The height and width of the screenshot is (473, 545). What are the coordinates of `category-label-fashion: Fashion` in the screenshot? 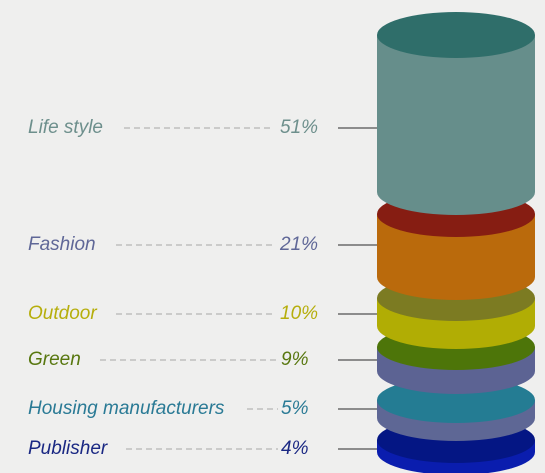 It's located at (62, 244).